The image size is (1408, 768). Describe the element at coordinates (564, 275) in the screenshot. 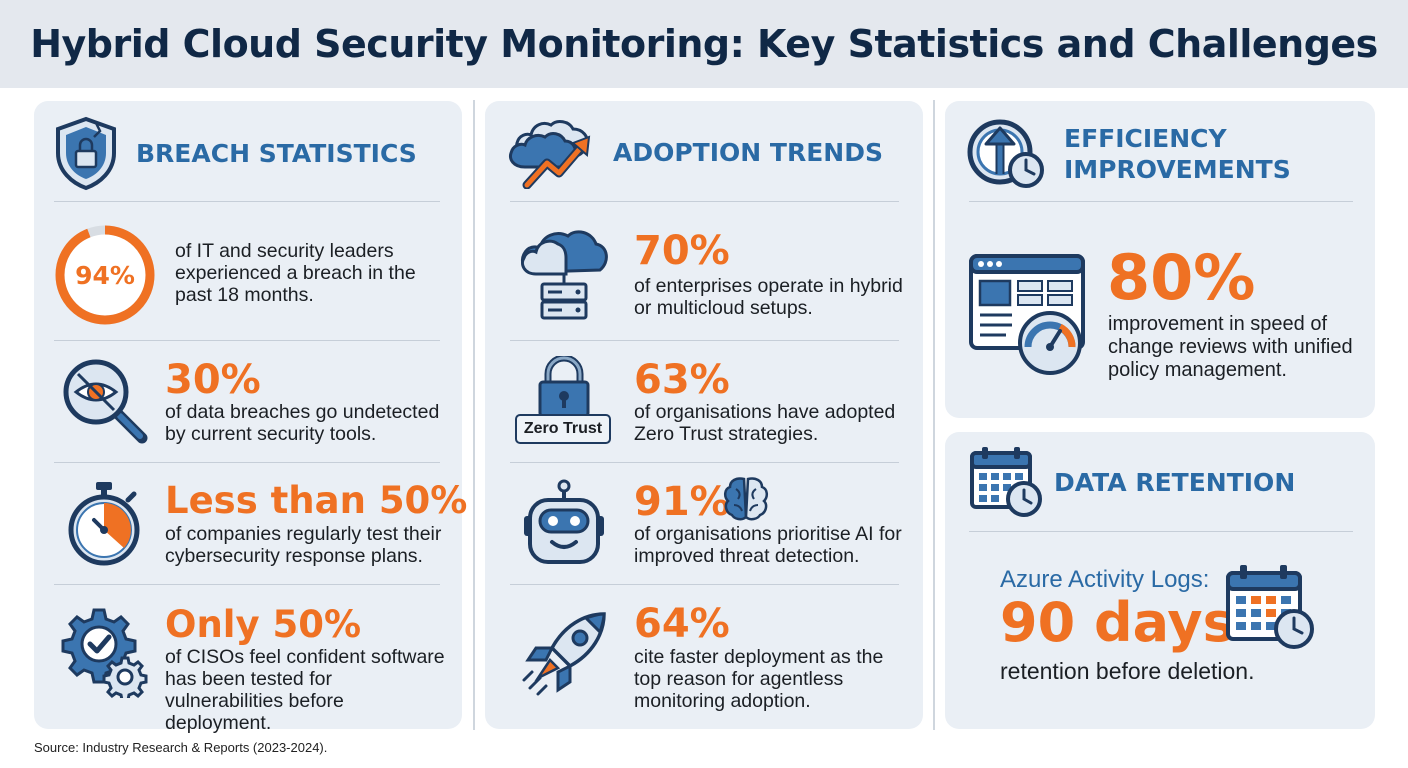

I see `cloud-server-icon` at that location.